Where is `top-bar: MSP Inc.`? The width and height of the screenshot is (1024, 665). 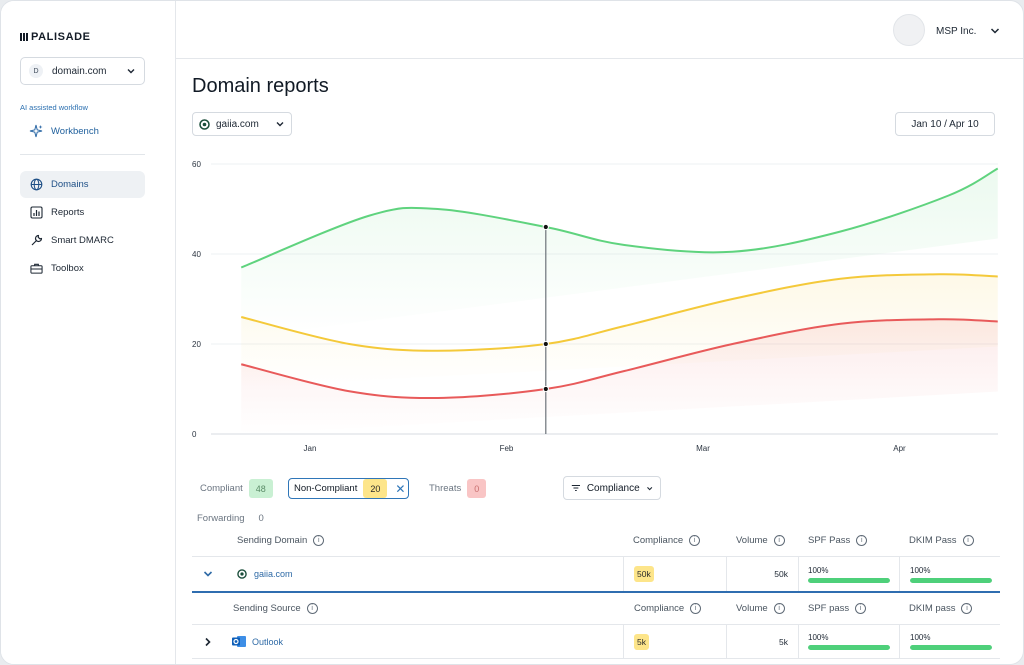 top-bar: MSP Inc. is located at coordinates (599, 30).